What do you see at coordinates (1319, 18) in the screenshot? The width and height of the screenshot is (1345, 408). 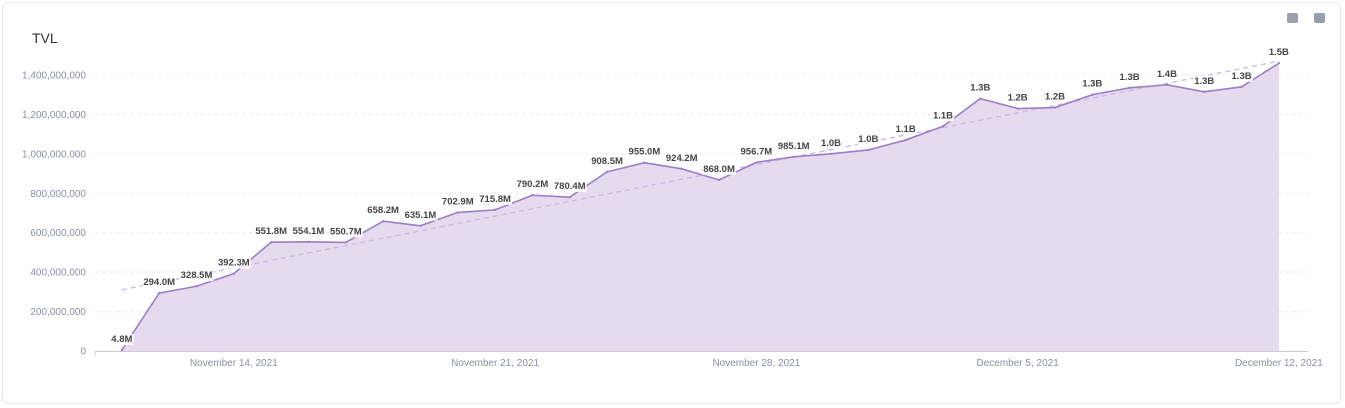 I see `camera-icon` at bounding box center [1319, 18].